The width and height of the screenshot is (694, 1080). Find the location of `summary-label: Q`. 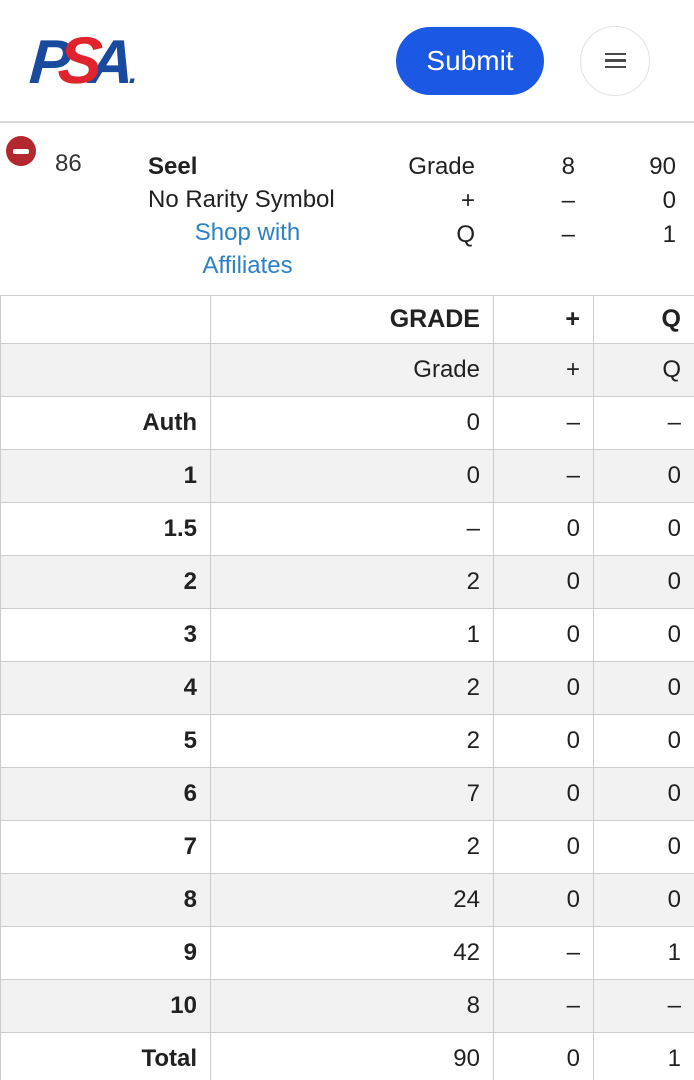

summary-label: Q is located at coordinates (465, 234).